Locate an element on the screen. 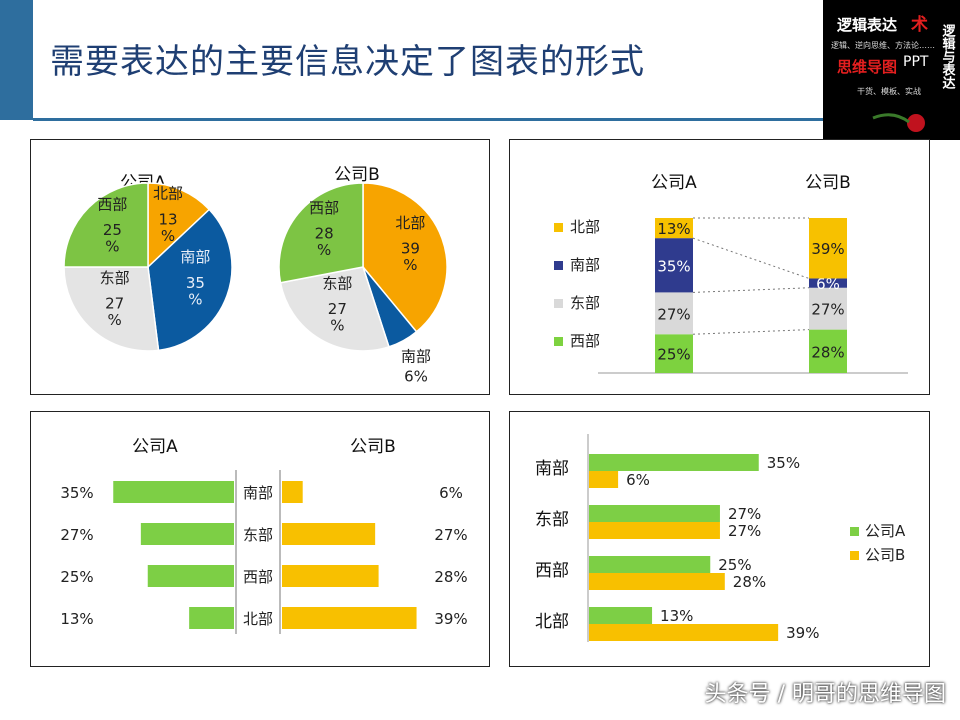  pie-data-label: 25% is located at coordinates (112, 238).